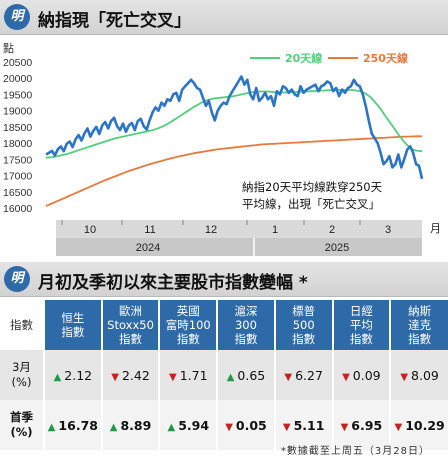  Describe the element at coordinates (311, 204) in the screenshot. I see `chart-annotation: 平均線，出現「死亡交叉」` at that location.